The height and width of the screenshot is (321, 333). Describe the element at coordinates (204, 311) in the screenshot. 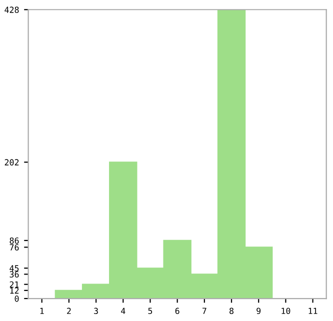

I see `x-tick-label: 7` at that location.